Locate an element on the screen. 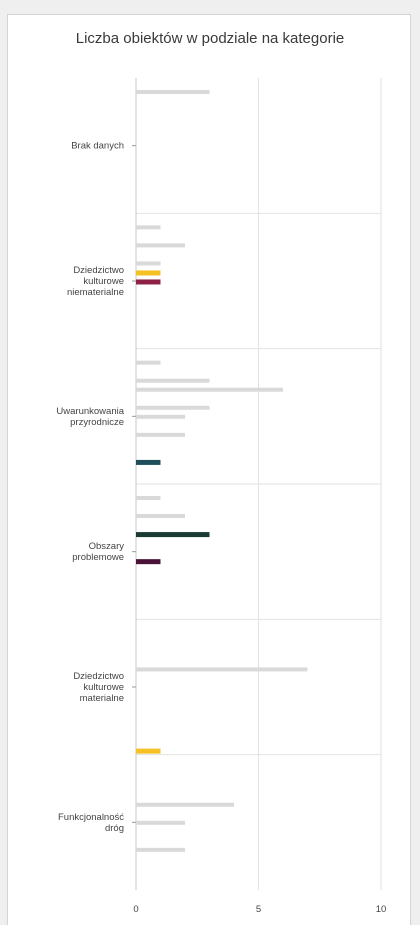 This screenshot has width=420, height=925. chart-title: Liczba obiektów w podziale na kategorie is located at coordinates (210, 38).